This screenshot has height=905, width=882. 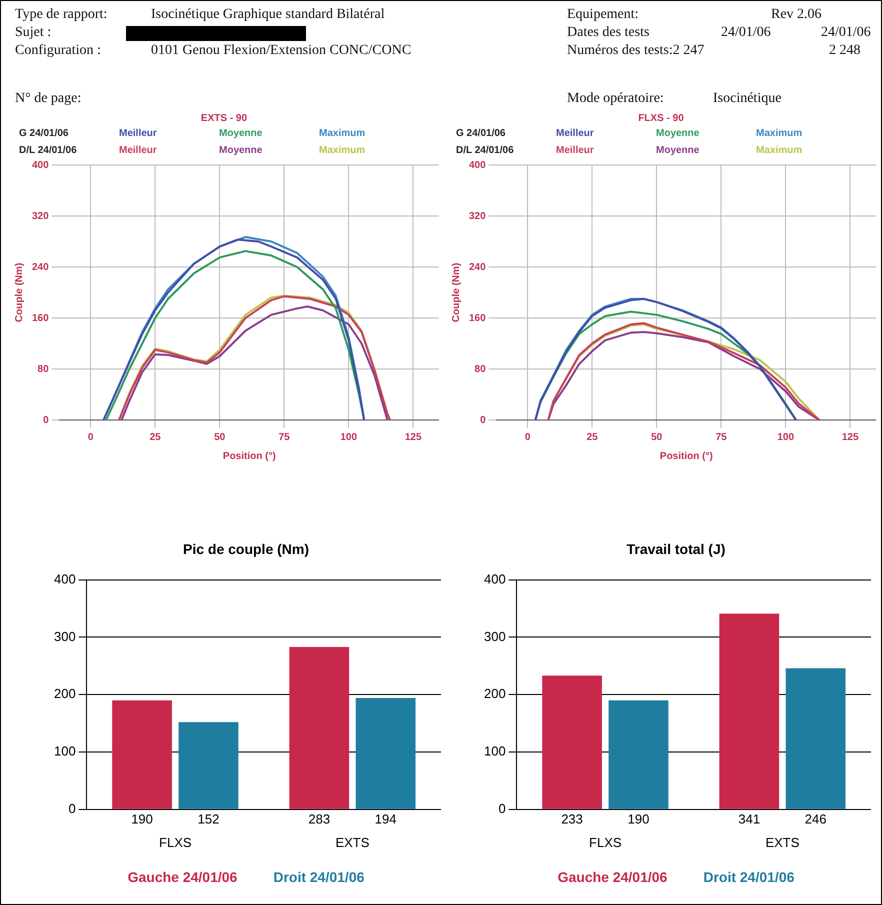 I want to click on data-label: 233, so click(x=572, y=818).